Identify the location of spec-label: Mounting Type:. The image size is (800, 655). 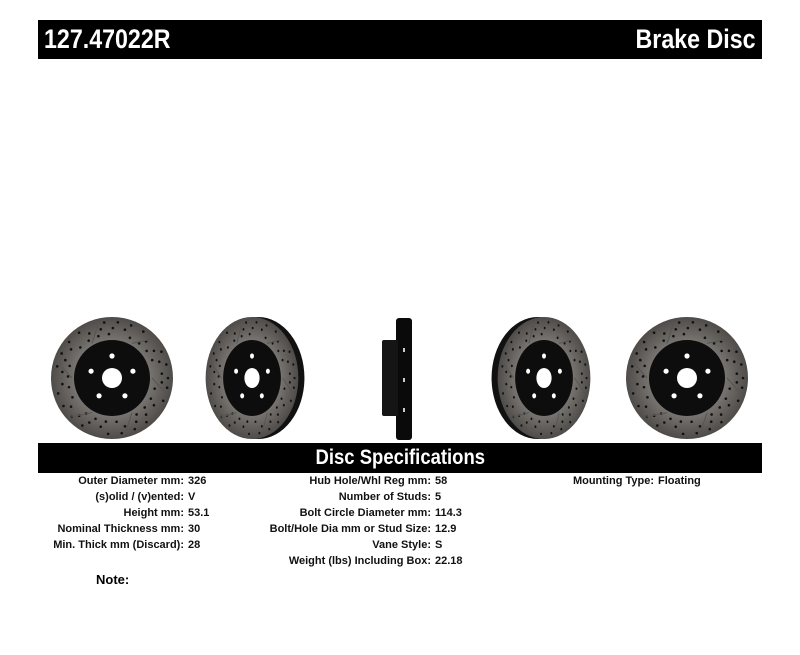
(613, 481).